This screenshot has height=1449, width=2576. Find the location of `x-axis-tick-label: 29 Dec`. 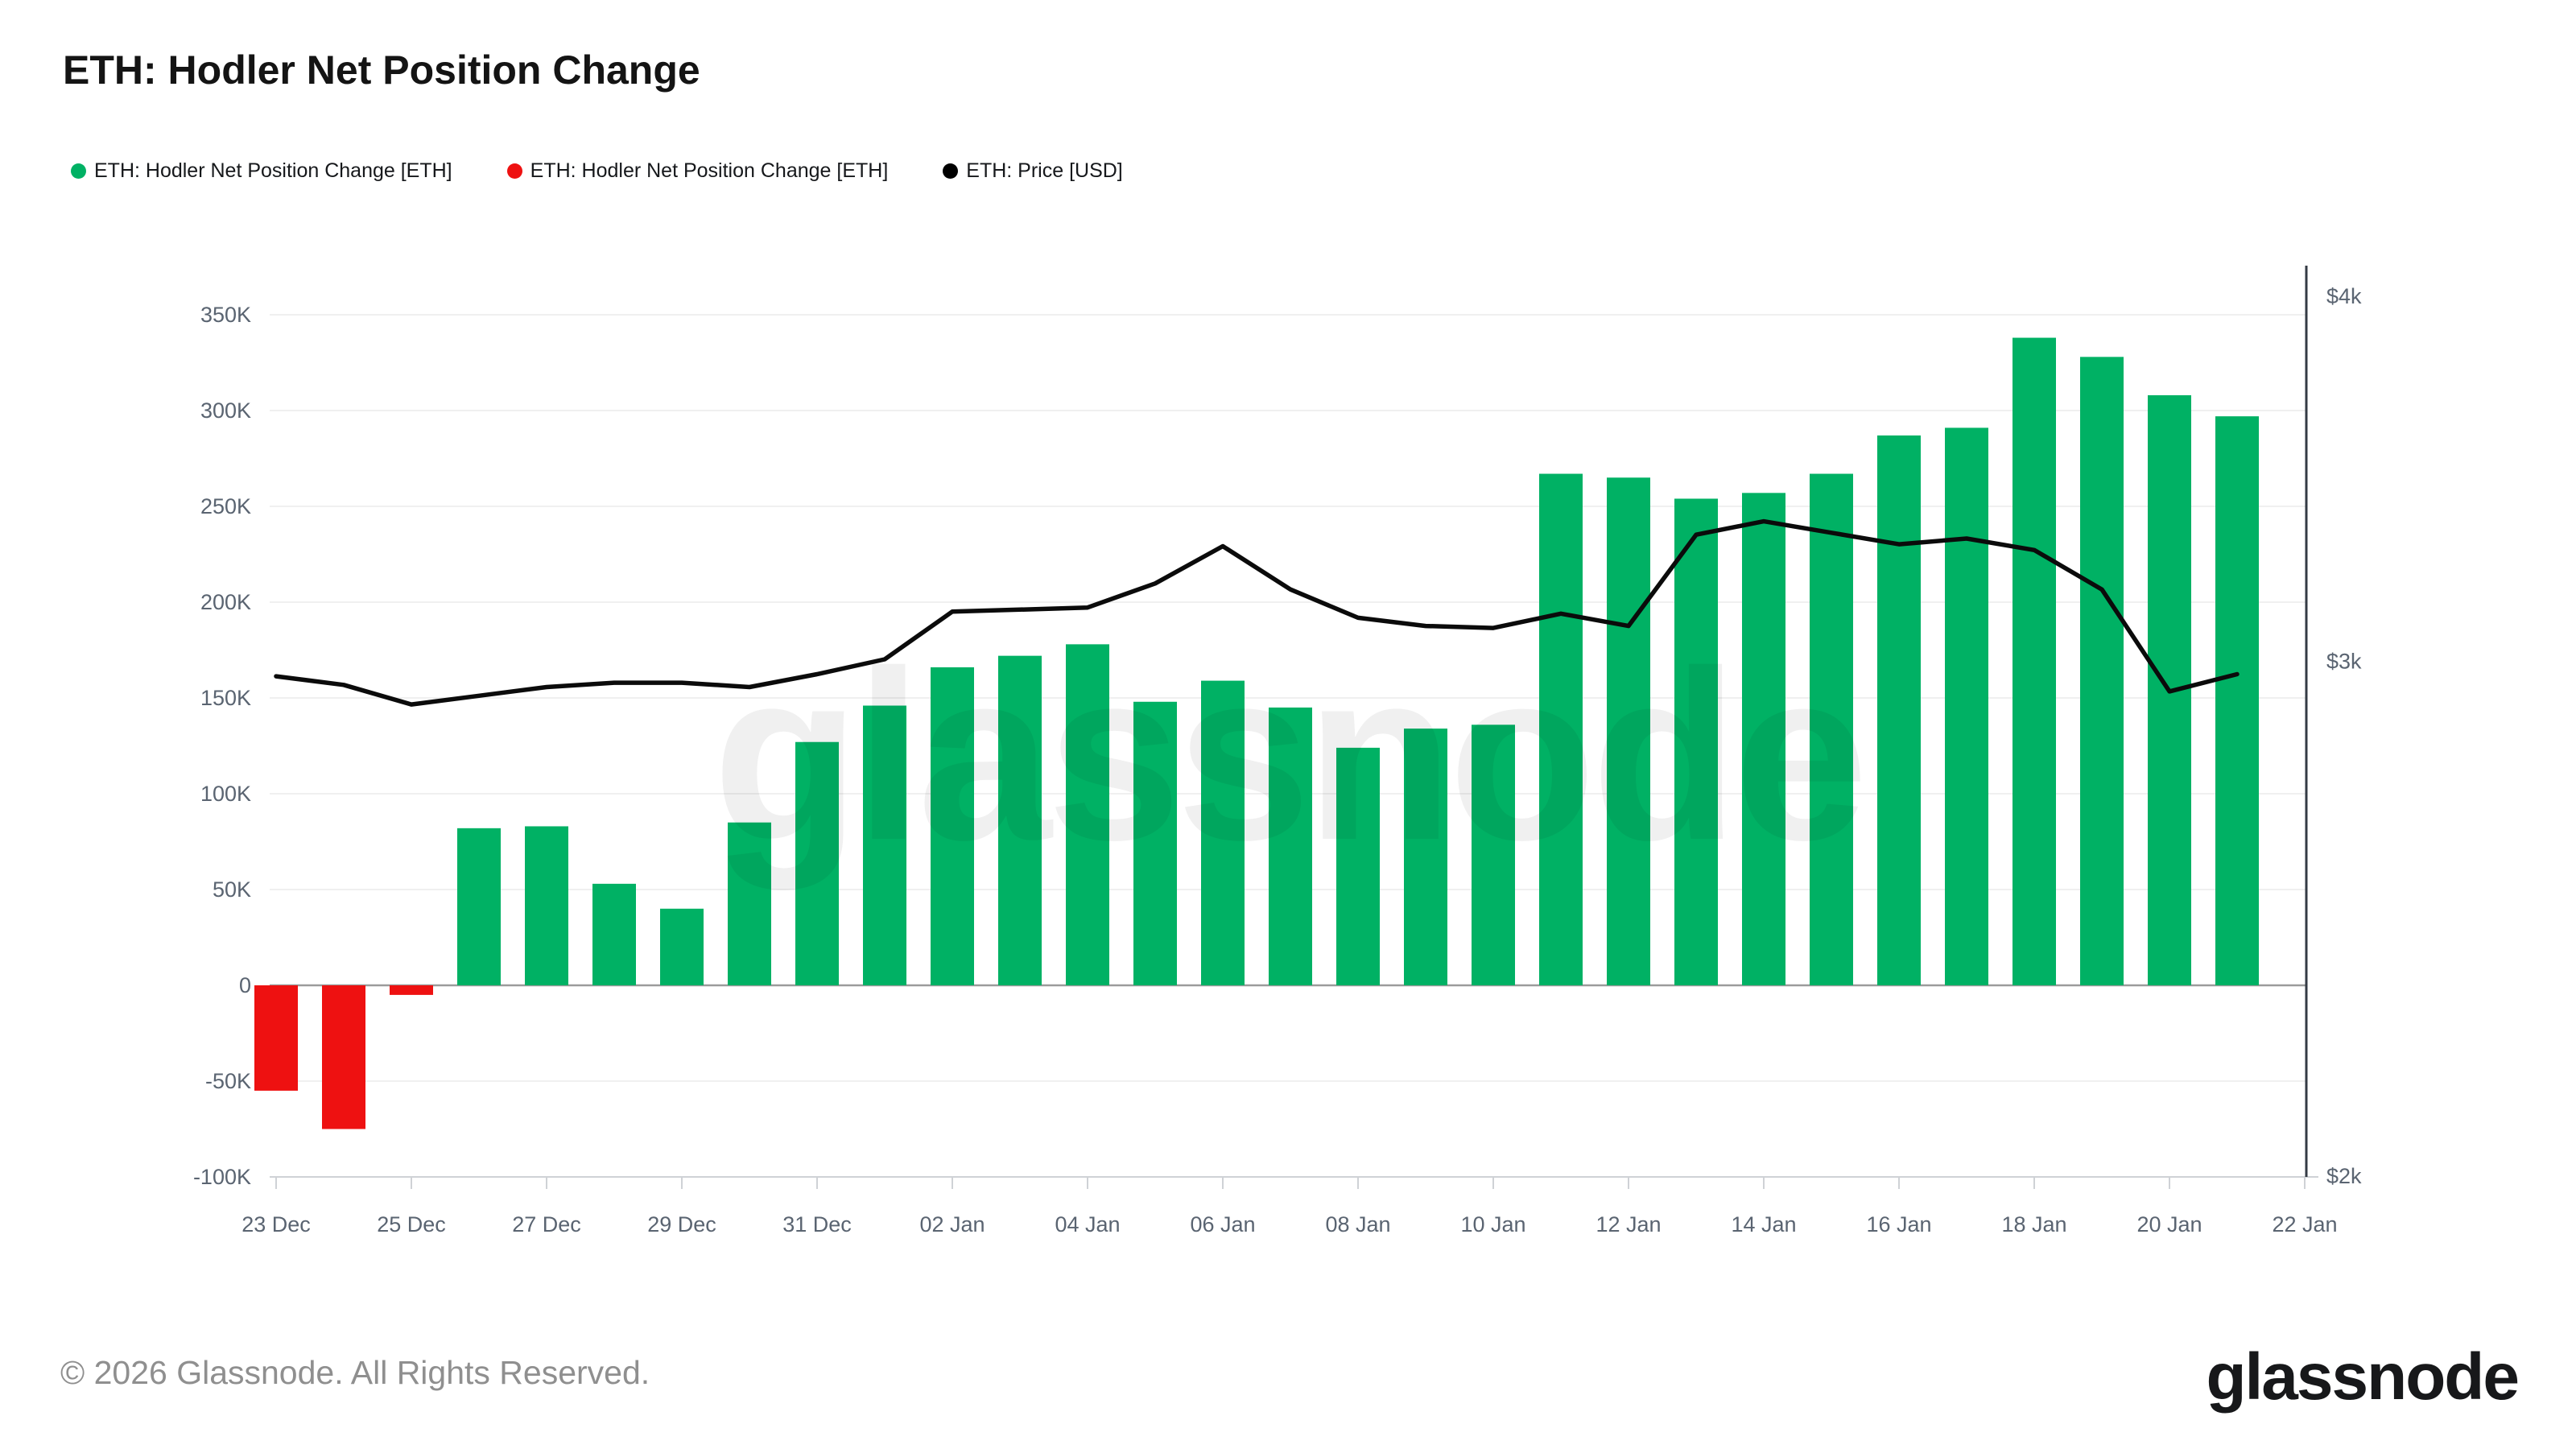

x-axis-tick-label: 29 Dec is located at coordinates (681, 1224).